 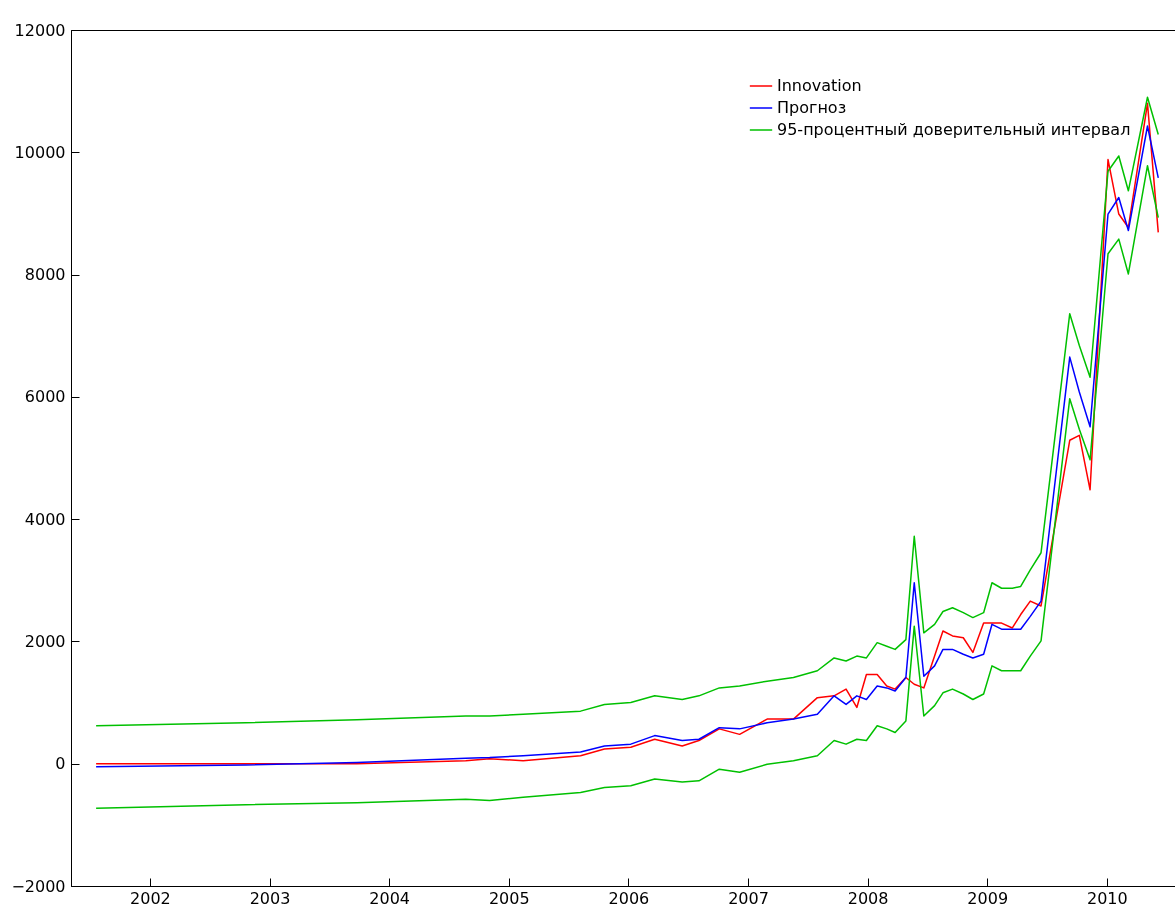 I want to click on x-tick-label: 2010, so click(x=1107, y=898).